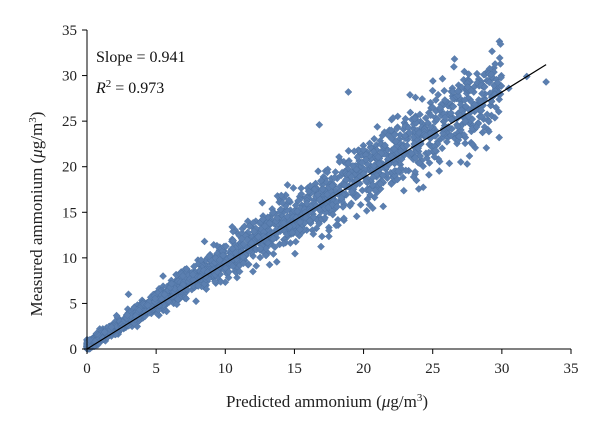  What do you see at coordinates (69, 259) in the screenshot?
I see `y-tick-label: 10` at bounding box center [69, 259].